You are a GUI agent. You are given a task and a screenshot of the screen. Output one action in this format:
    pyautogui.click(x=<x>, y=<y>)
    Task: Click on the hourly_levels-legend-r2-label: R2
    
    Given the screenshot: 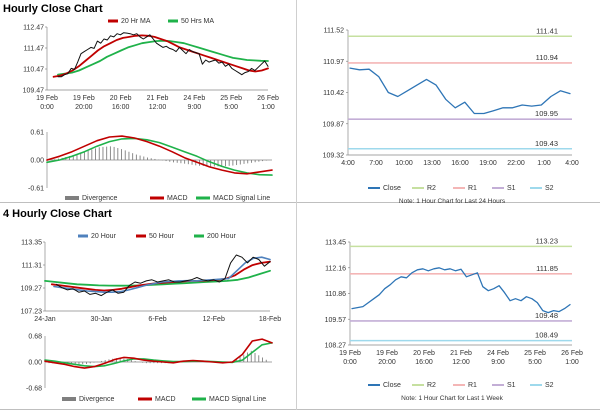 What is the action you would take?
    pyautogui.click(x=431, y=188)
    